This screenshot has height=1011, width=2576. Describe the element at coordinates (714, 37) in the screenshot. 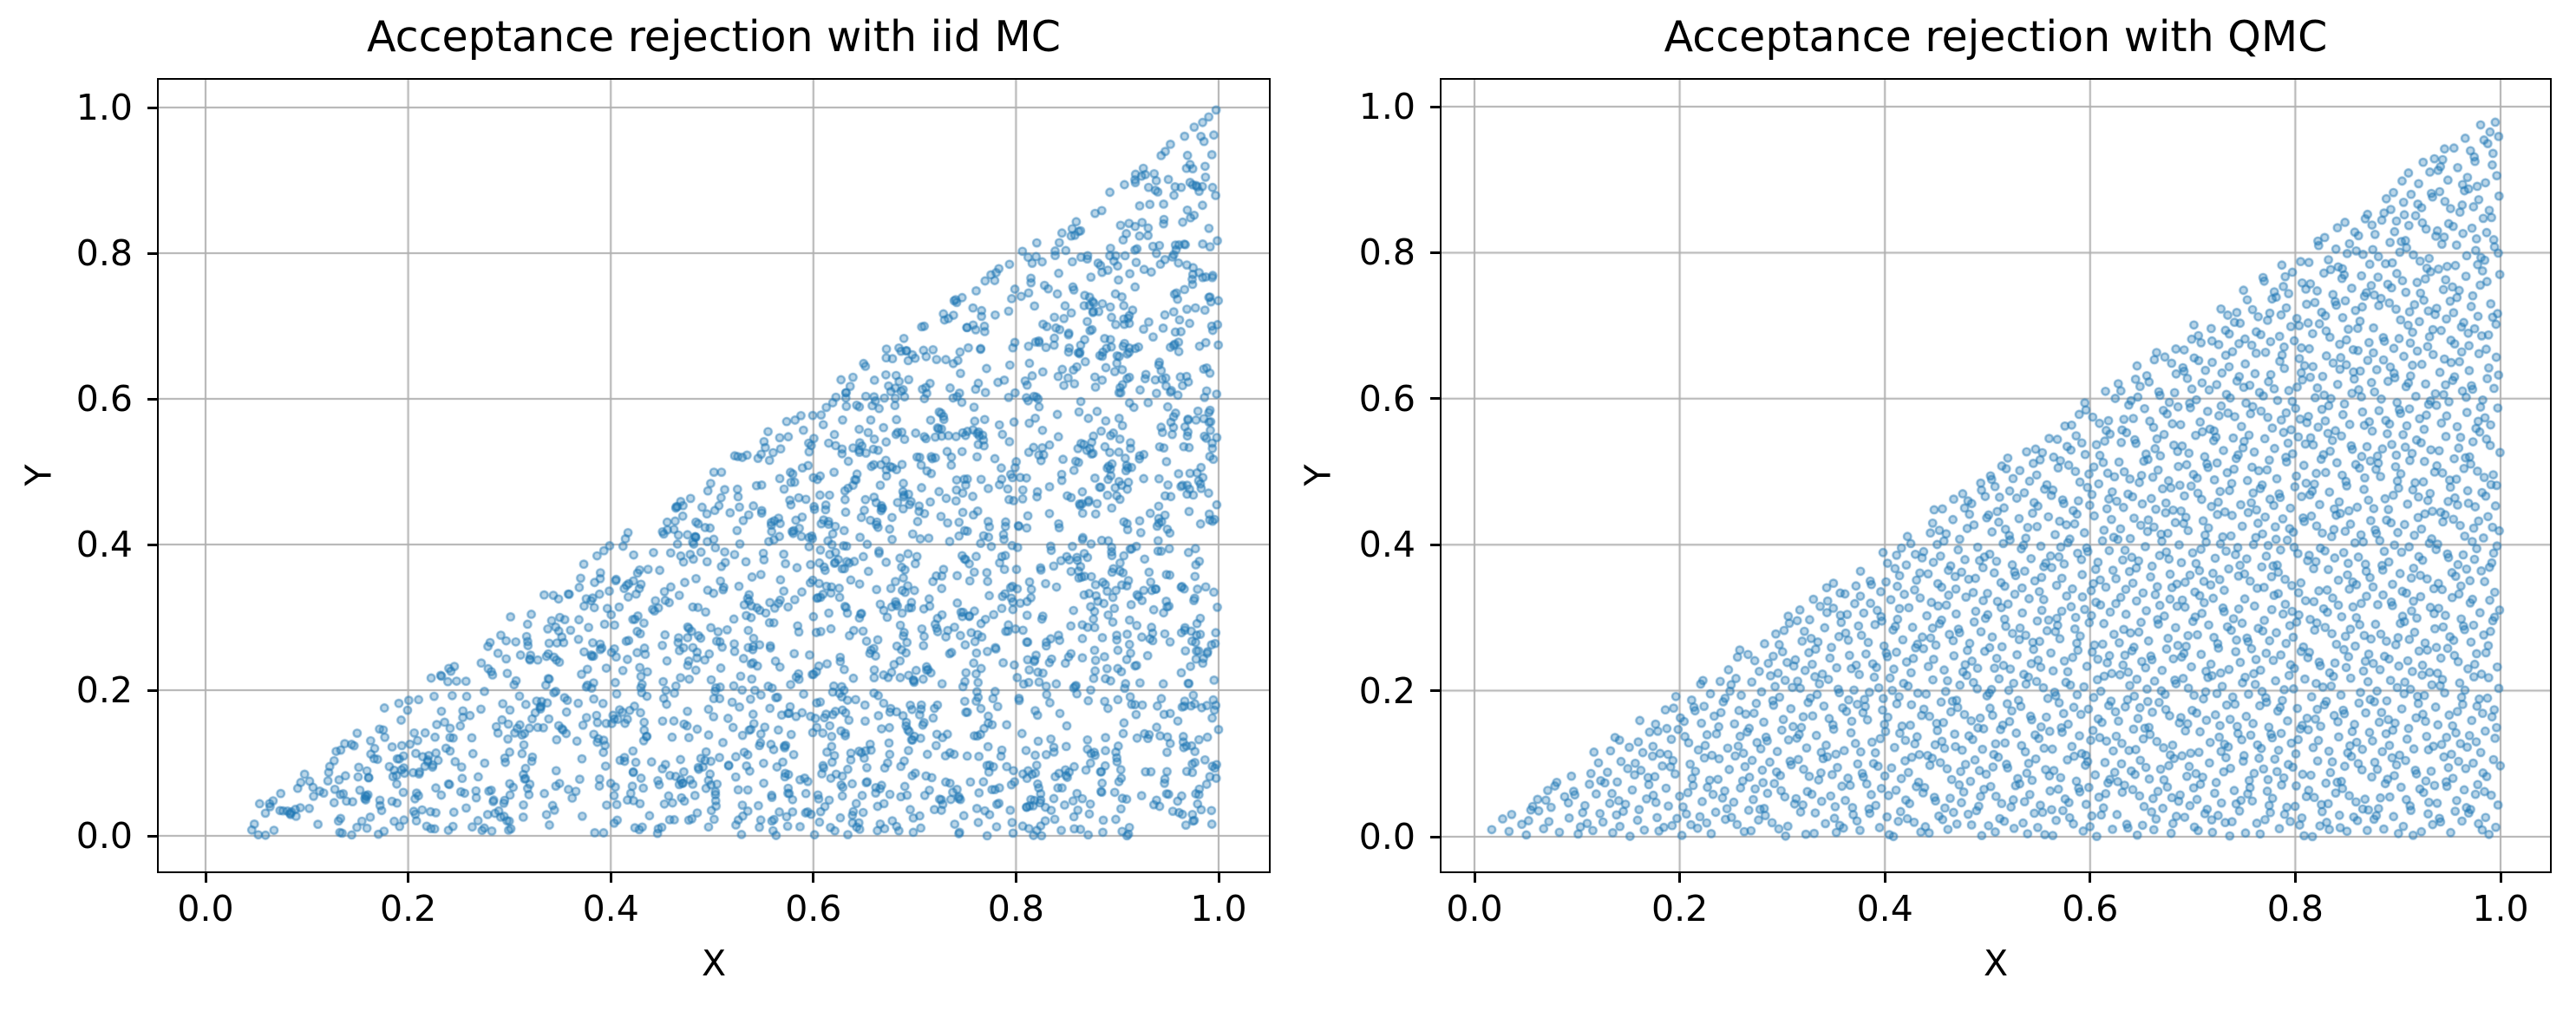

I see `plot-title: Acceptance rejection with iid MC` at that location.